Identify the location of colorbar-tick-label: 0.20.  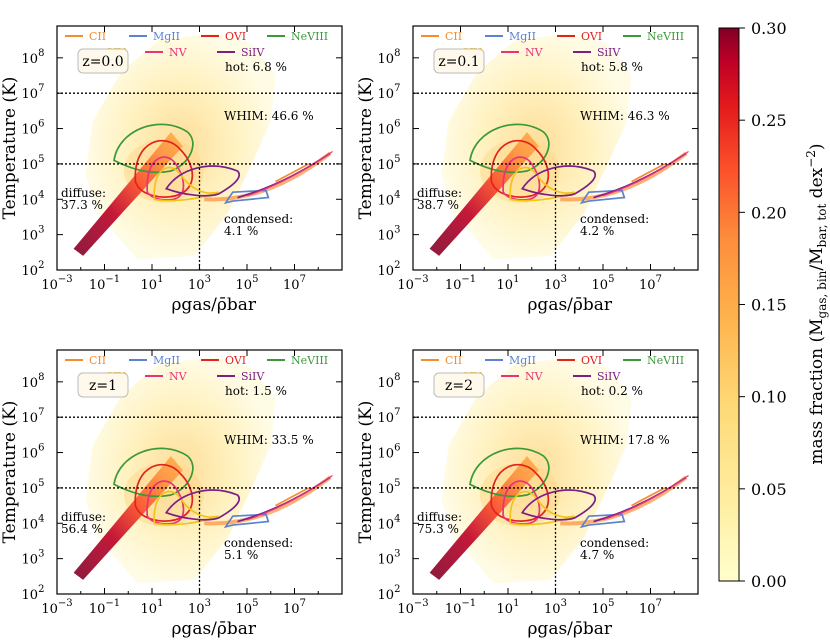
(769, 212).